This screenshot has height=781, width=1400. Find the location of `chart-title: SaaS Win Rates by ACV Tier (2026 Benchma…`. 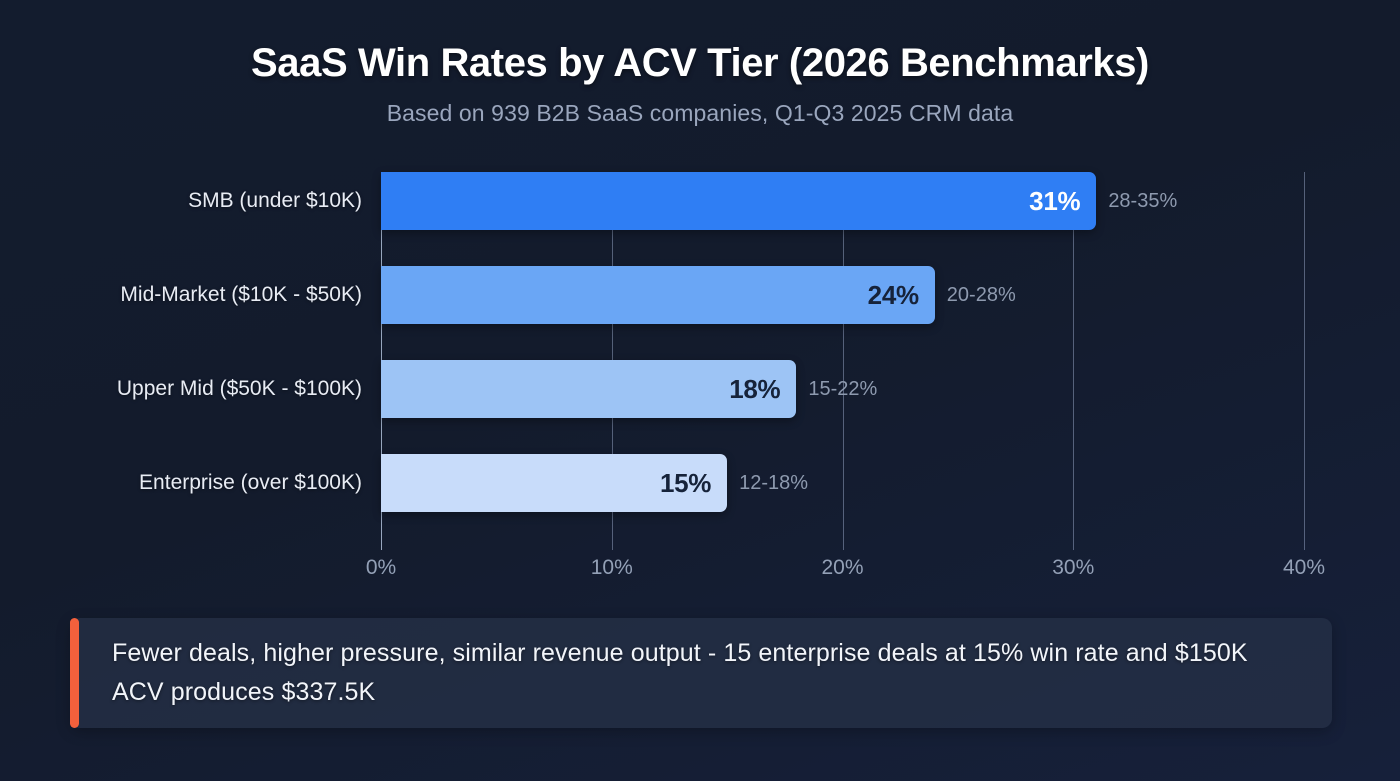

chart-title: SaaS Win Rates by ACV Tier (2026 Benchma… is located at coordinates (700, 63).